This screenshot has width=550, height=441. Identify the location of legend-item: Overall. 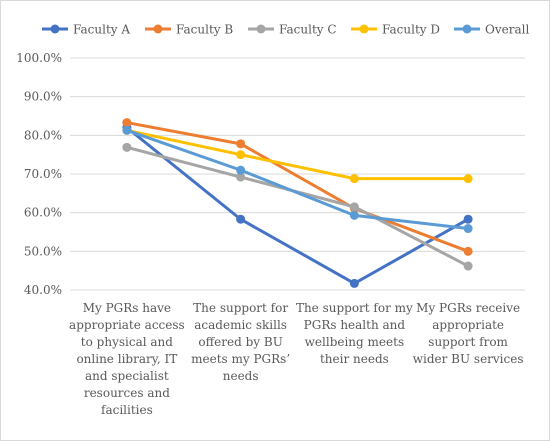
(491, 30).